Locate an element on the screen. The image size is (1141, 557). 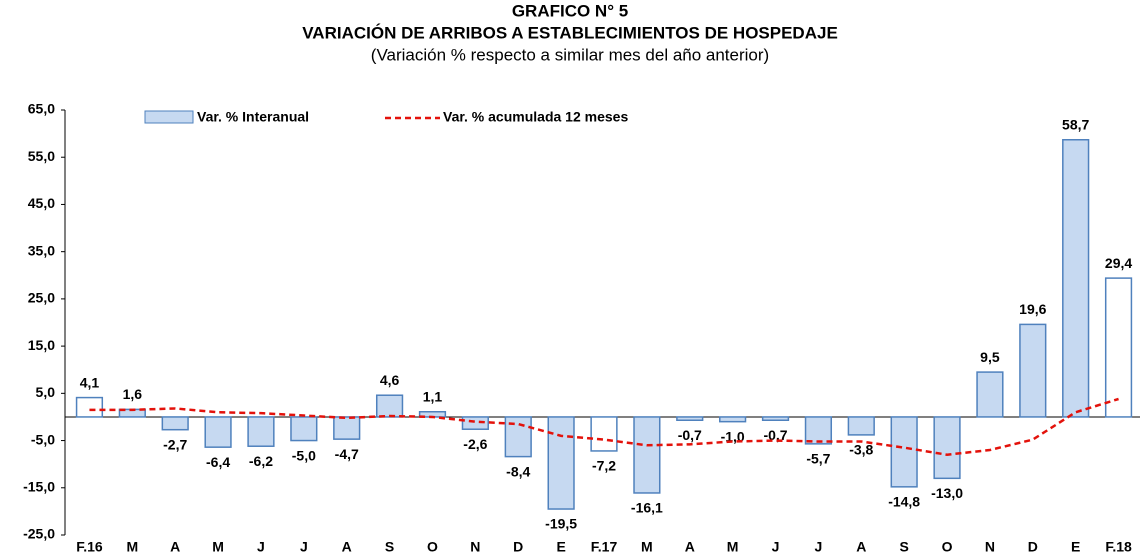
value-label: 1,6 is located at coordinates (133, 394).